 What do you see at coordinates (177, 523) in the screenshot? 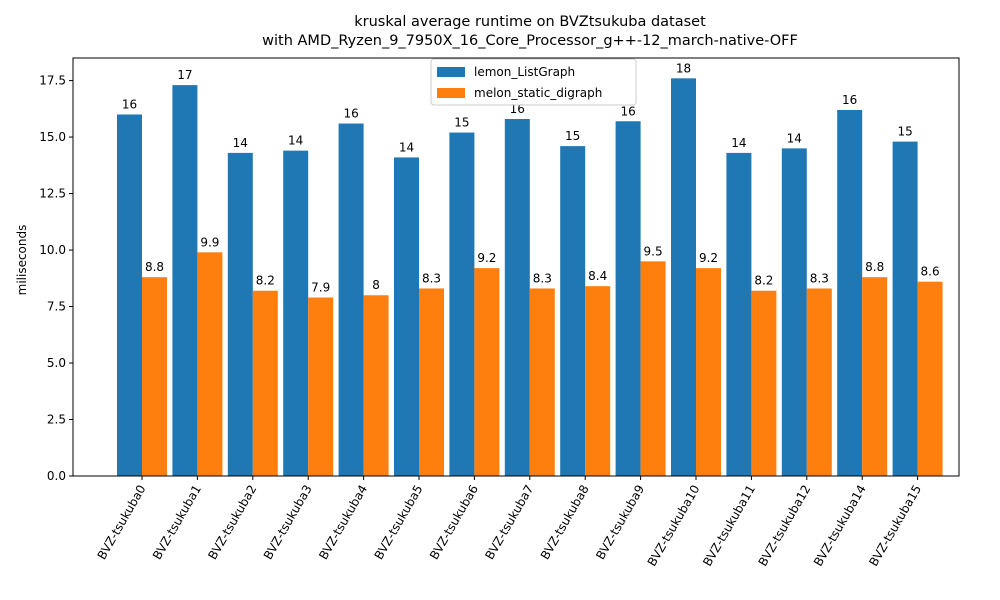
I see `x-tick-label: BVZ-tsukuba1` at bounding box center [177, 523].